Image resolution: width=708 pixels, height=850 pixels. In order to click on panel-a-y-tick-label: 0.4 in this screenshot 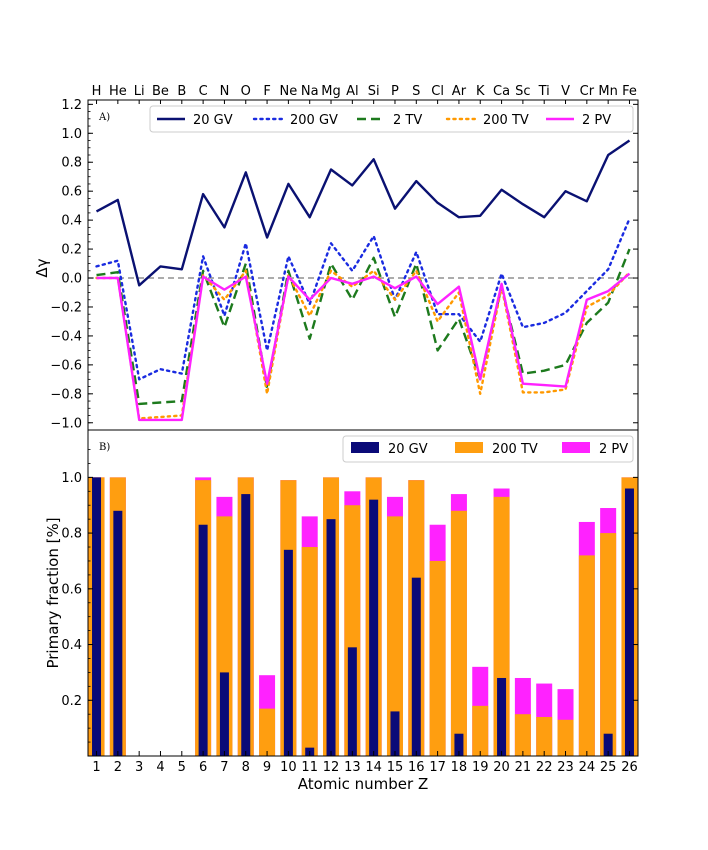, I will do `click(71, 221)`.